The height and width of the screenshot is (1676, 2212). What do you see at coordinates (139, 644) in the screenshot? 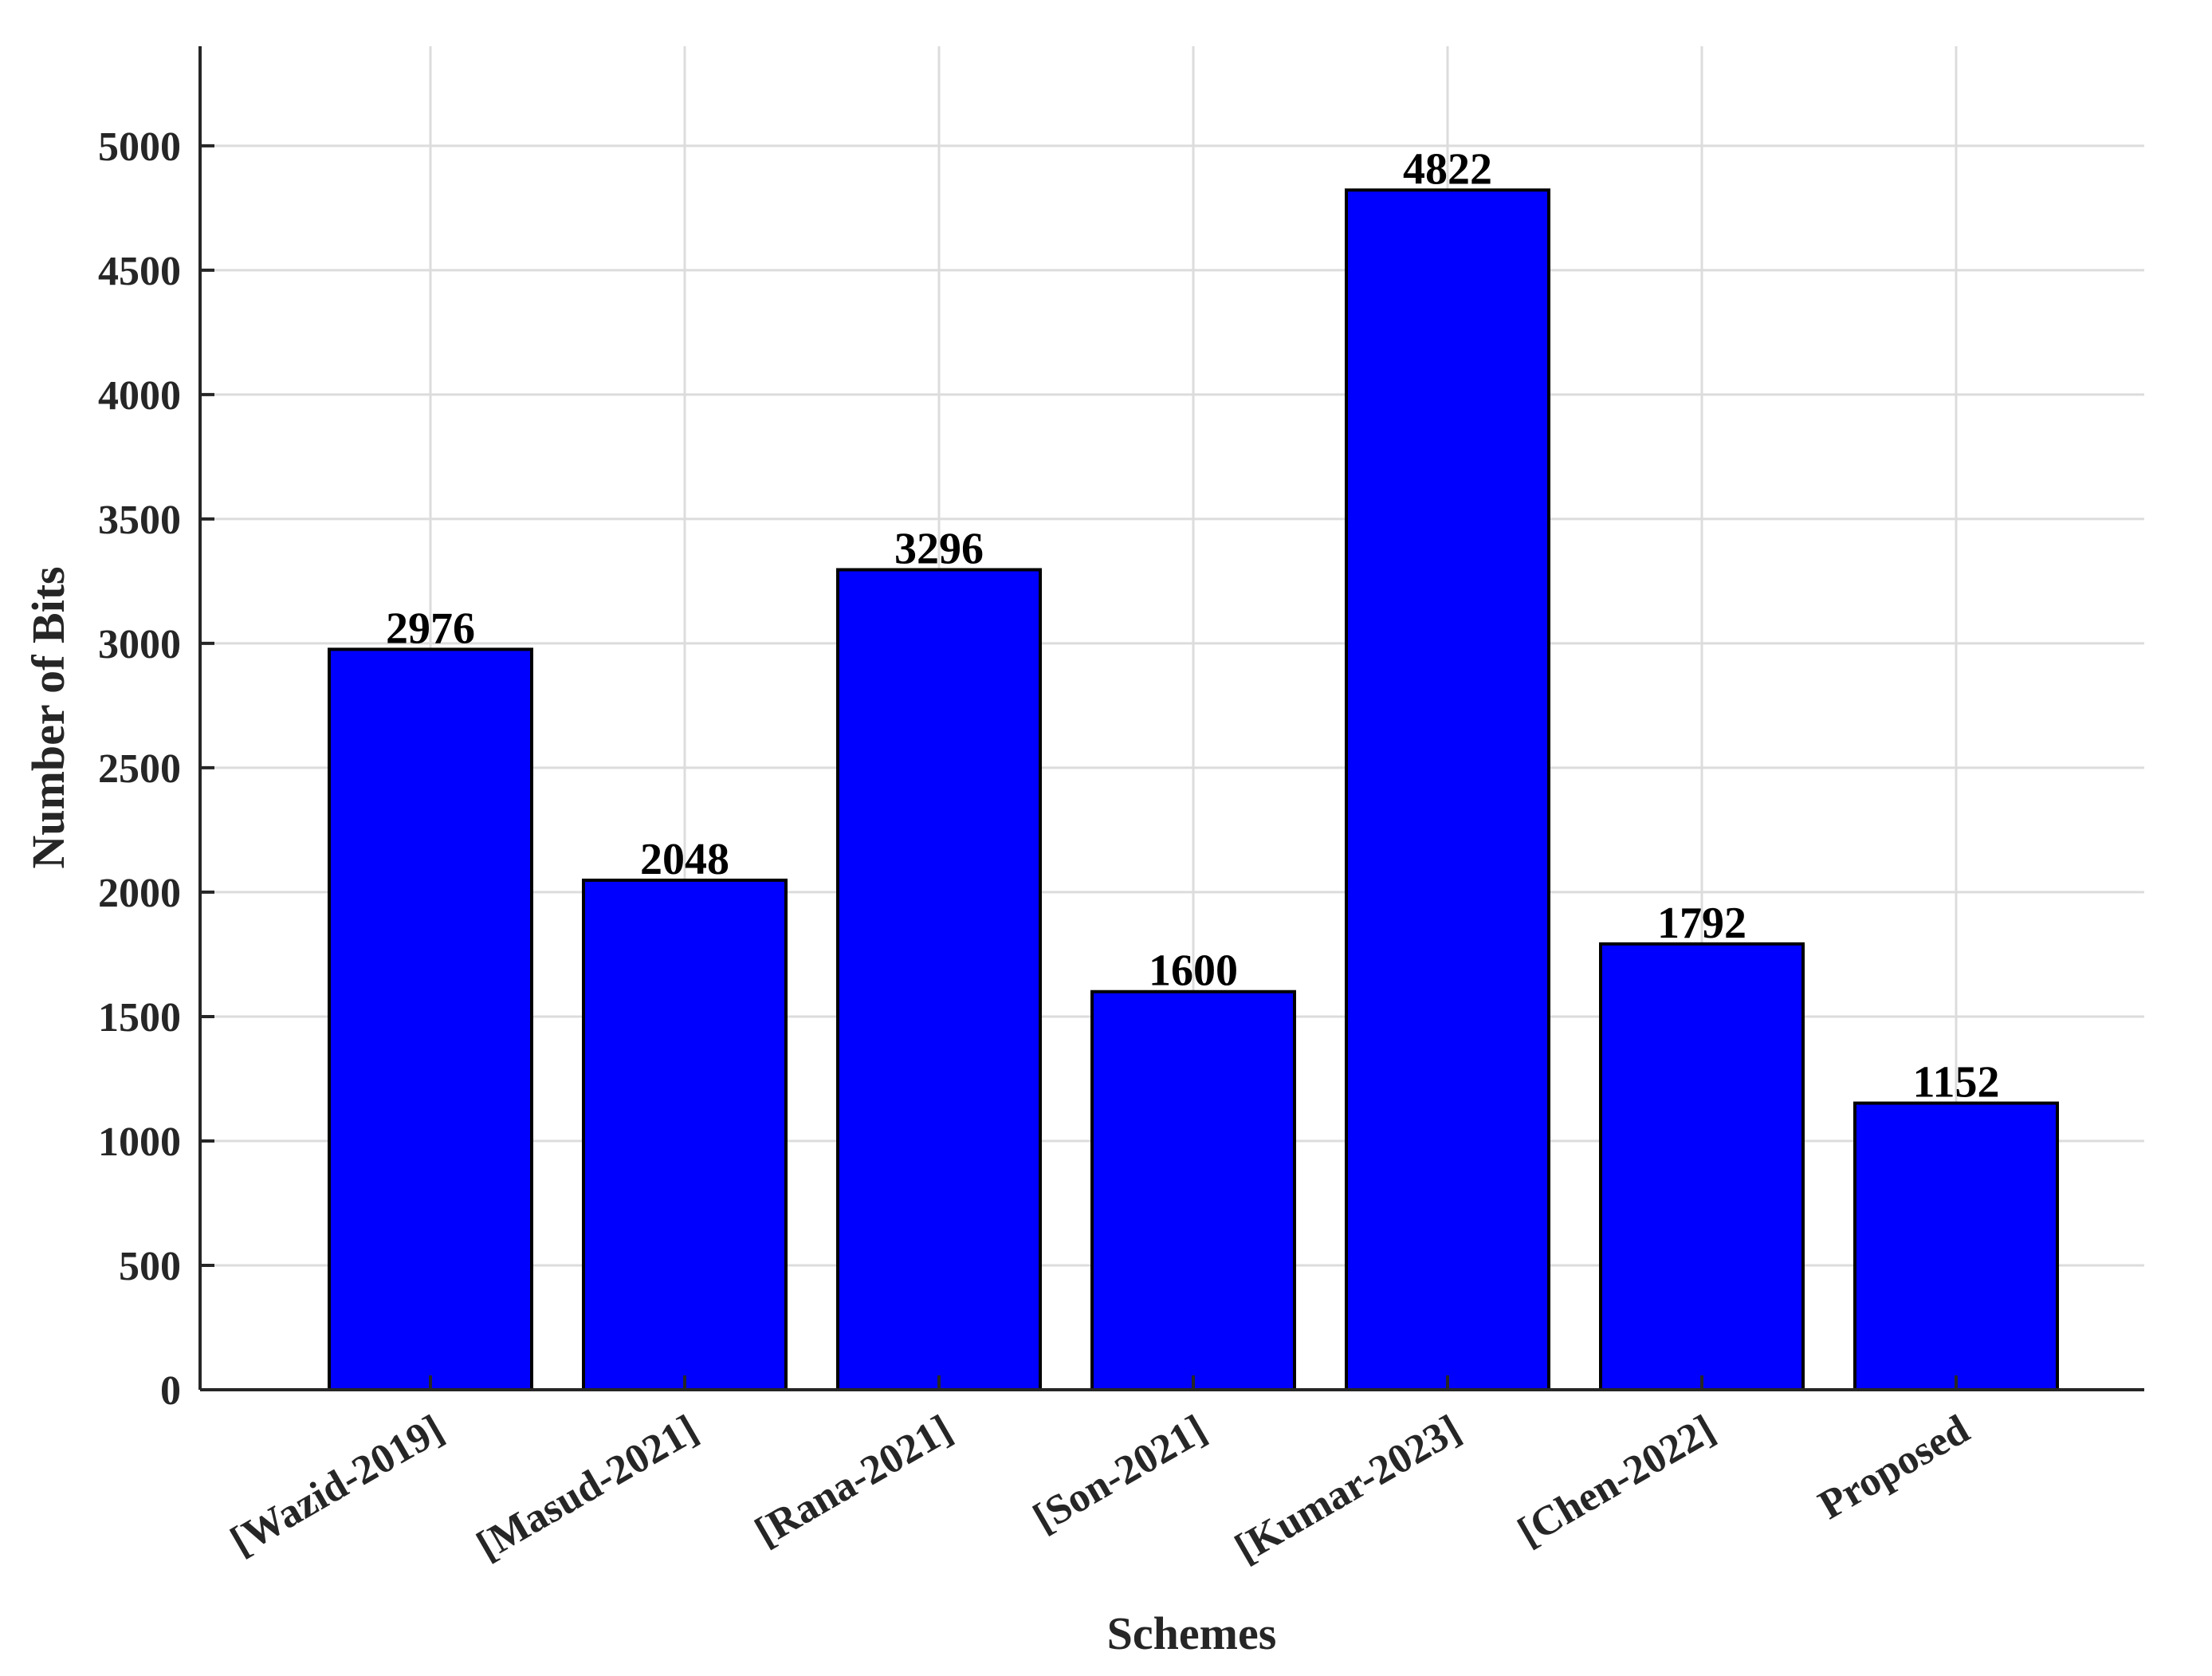
I see `y-tick-label: 3000` at bounding box center [139, 644].